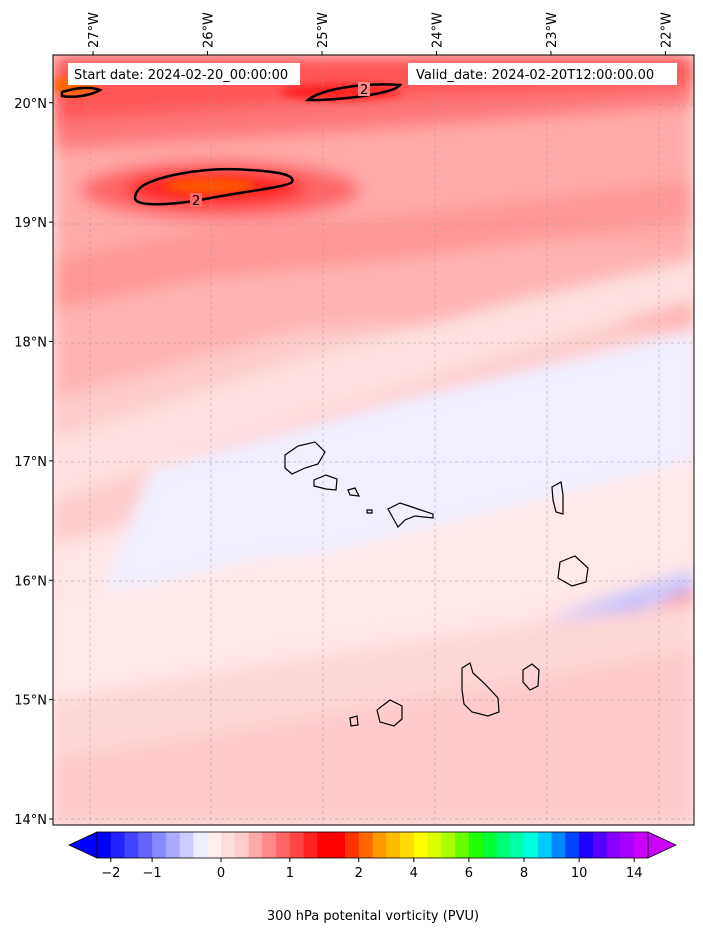 The width and height of the screenshot is (703, 935). What do you see at coordinates (290, 873) in the screenshot?
I see `colorbar-tick-label: 1` at bounding box center [290, 873].